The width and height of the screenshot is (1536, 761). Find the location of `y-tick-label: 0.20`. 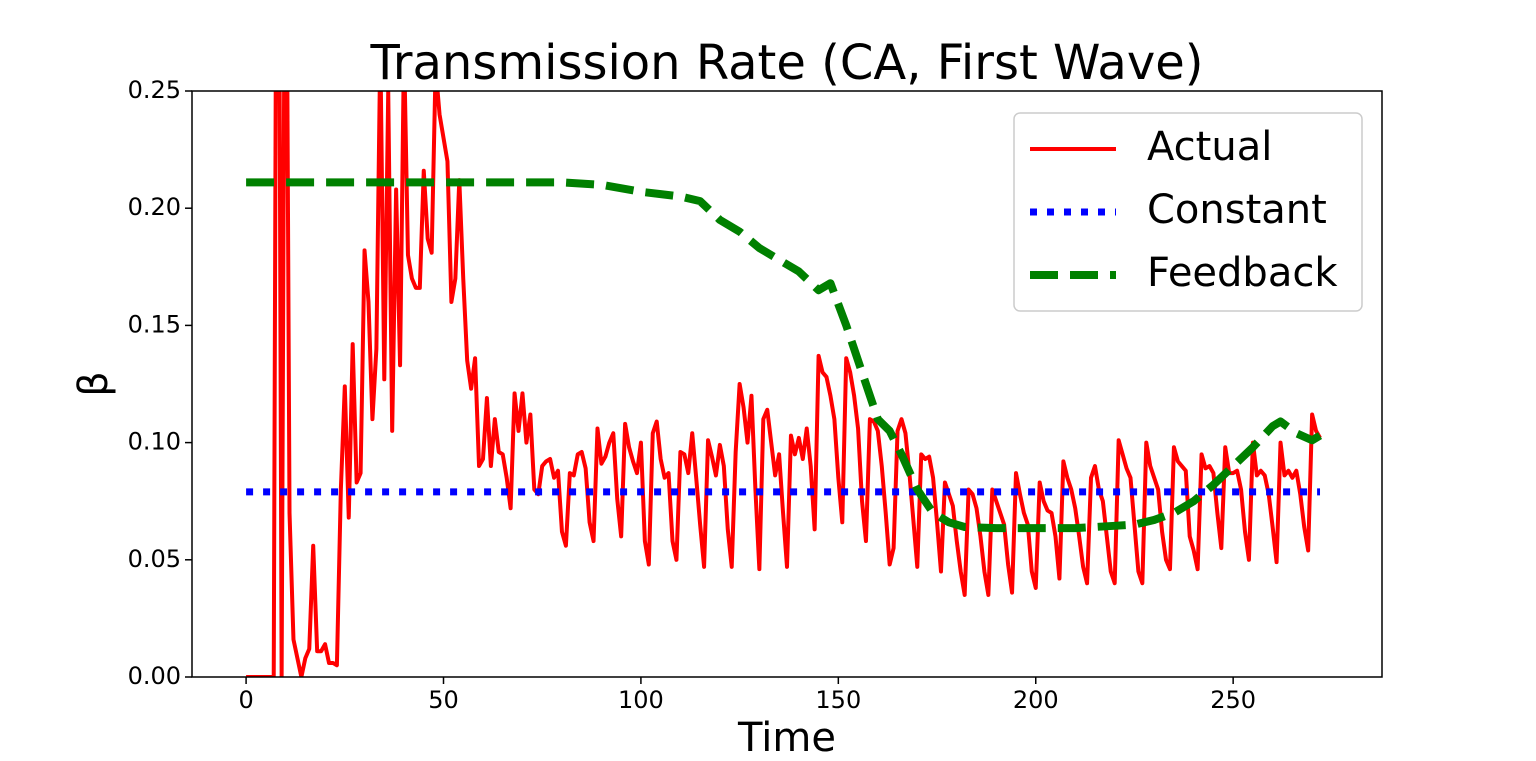

y-tick-label: 0.20 is located at coordinates (154, 207).